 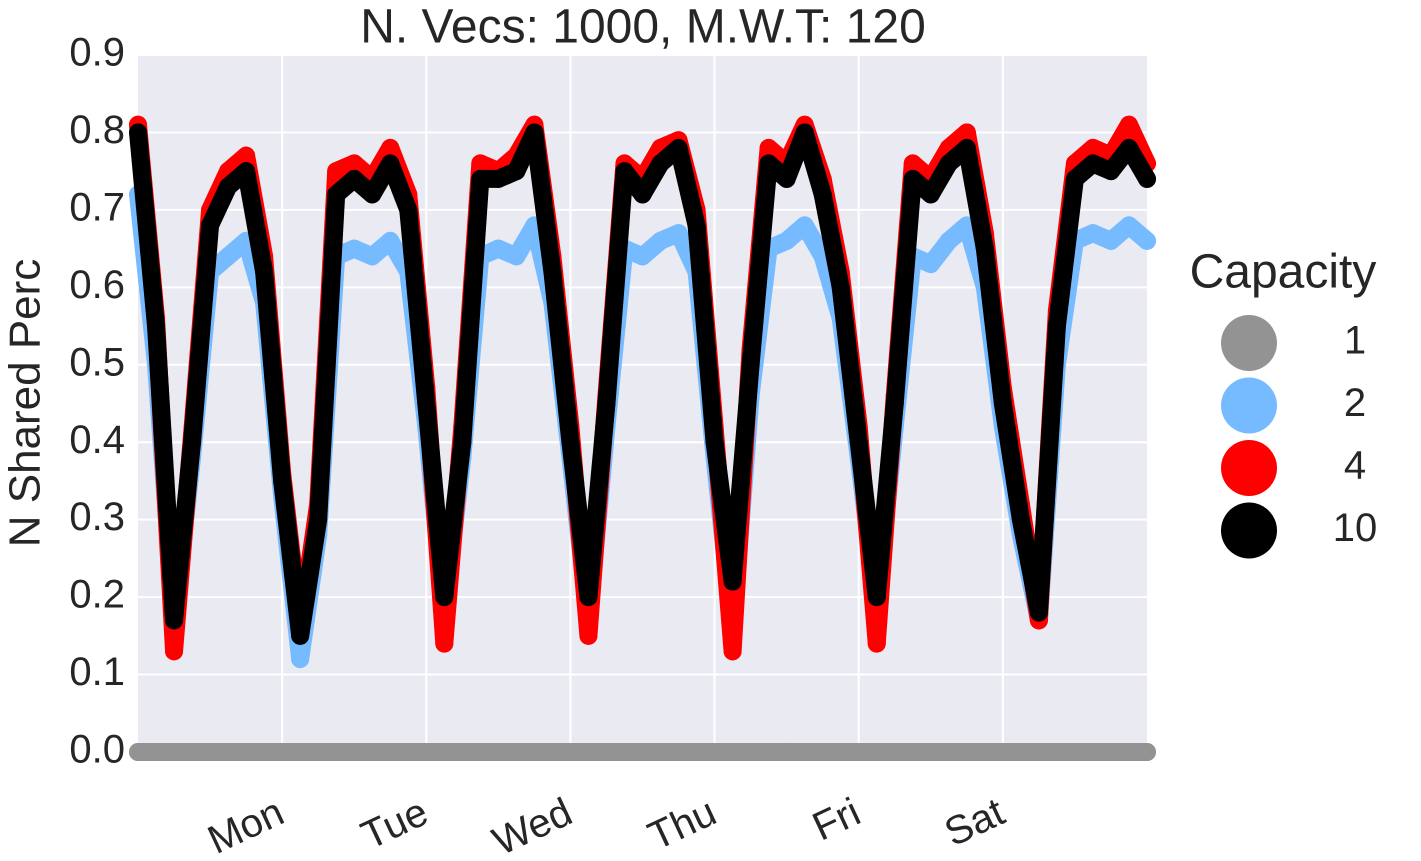 I want to click on x-tick-label: Thu, so click(x=682, y=824).